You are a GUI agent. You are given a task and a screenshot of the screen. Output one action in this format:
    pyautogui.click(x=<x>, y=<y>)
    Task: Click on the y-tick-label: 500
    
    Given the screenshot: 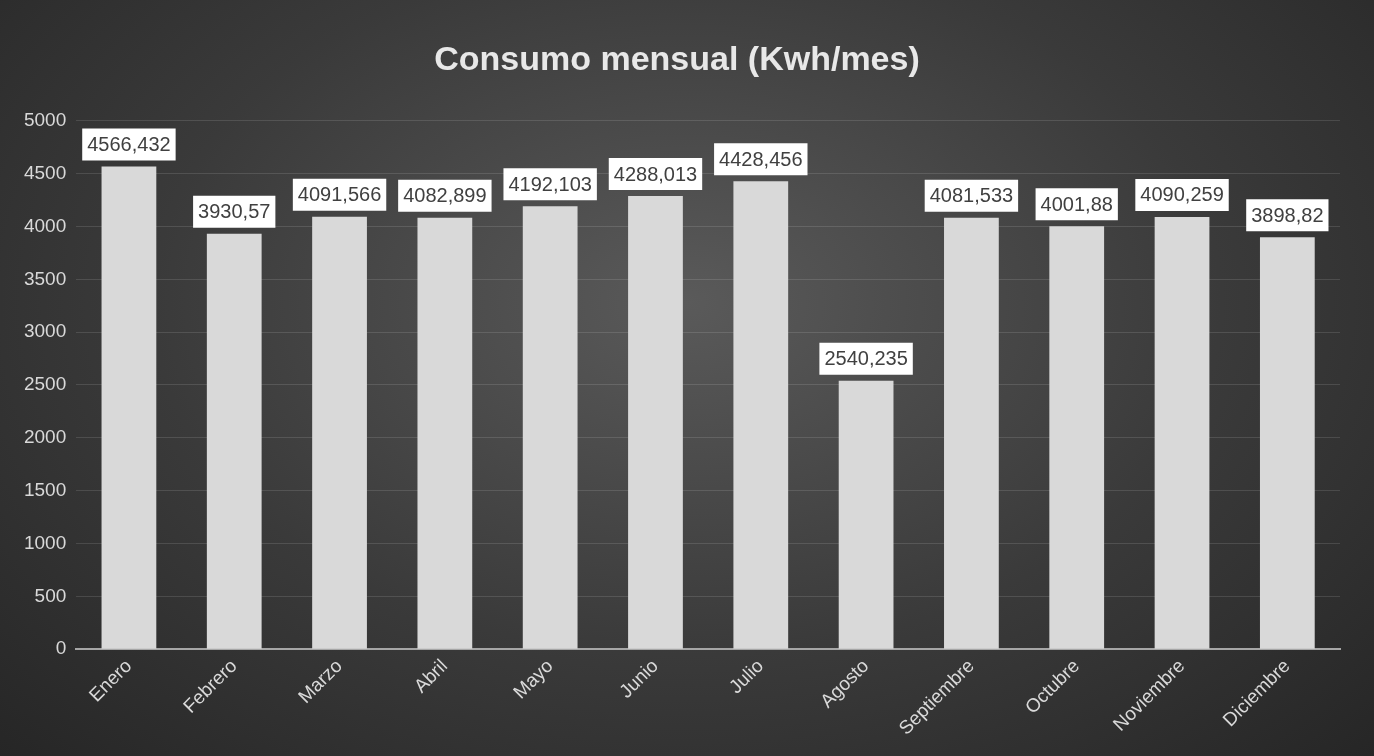 What is the action you would take?
    pyautogui.click(x=50, y=595)
    